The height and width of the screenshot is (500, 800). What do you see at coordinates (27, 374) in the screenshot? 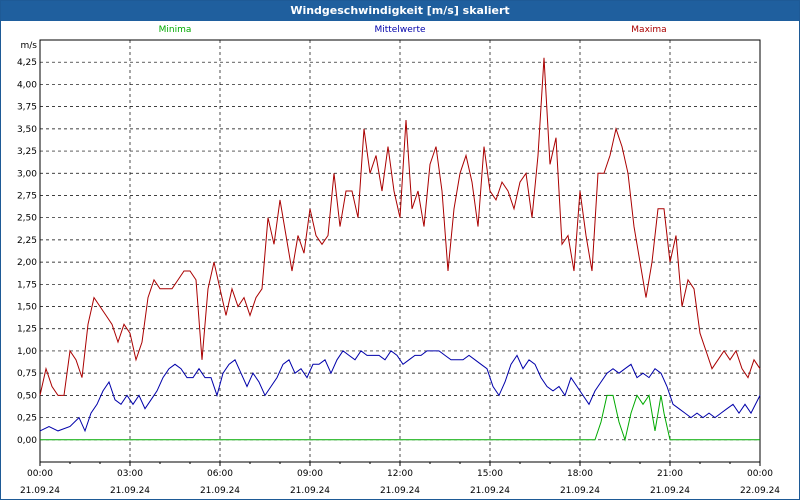
I see `y-tick-label: 0,75` at bounding box center [27, 374].